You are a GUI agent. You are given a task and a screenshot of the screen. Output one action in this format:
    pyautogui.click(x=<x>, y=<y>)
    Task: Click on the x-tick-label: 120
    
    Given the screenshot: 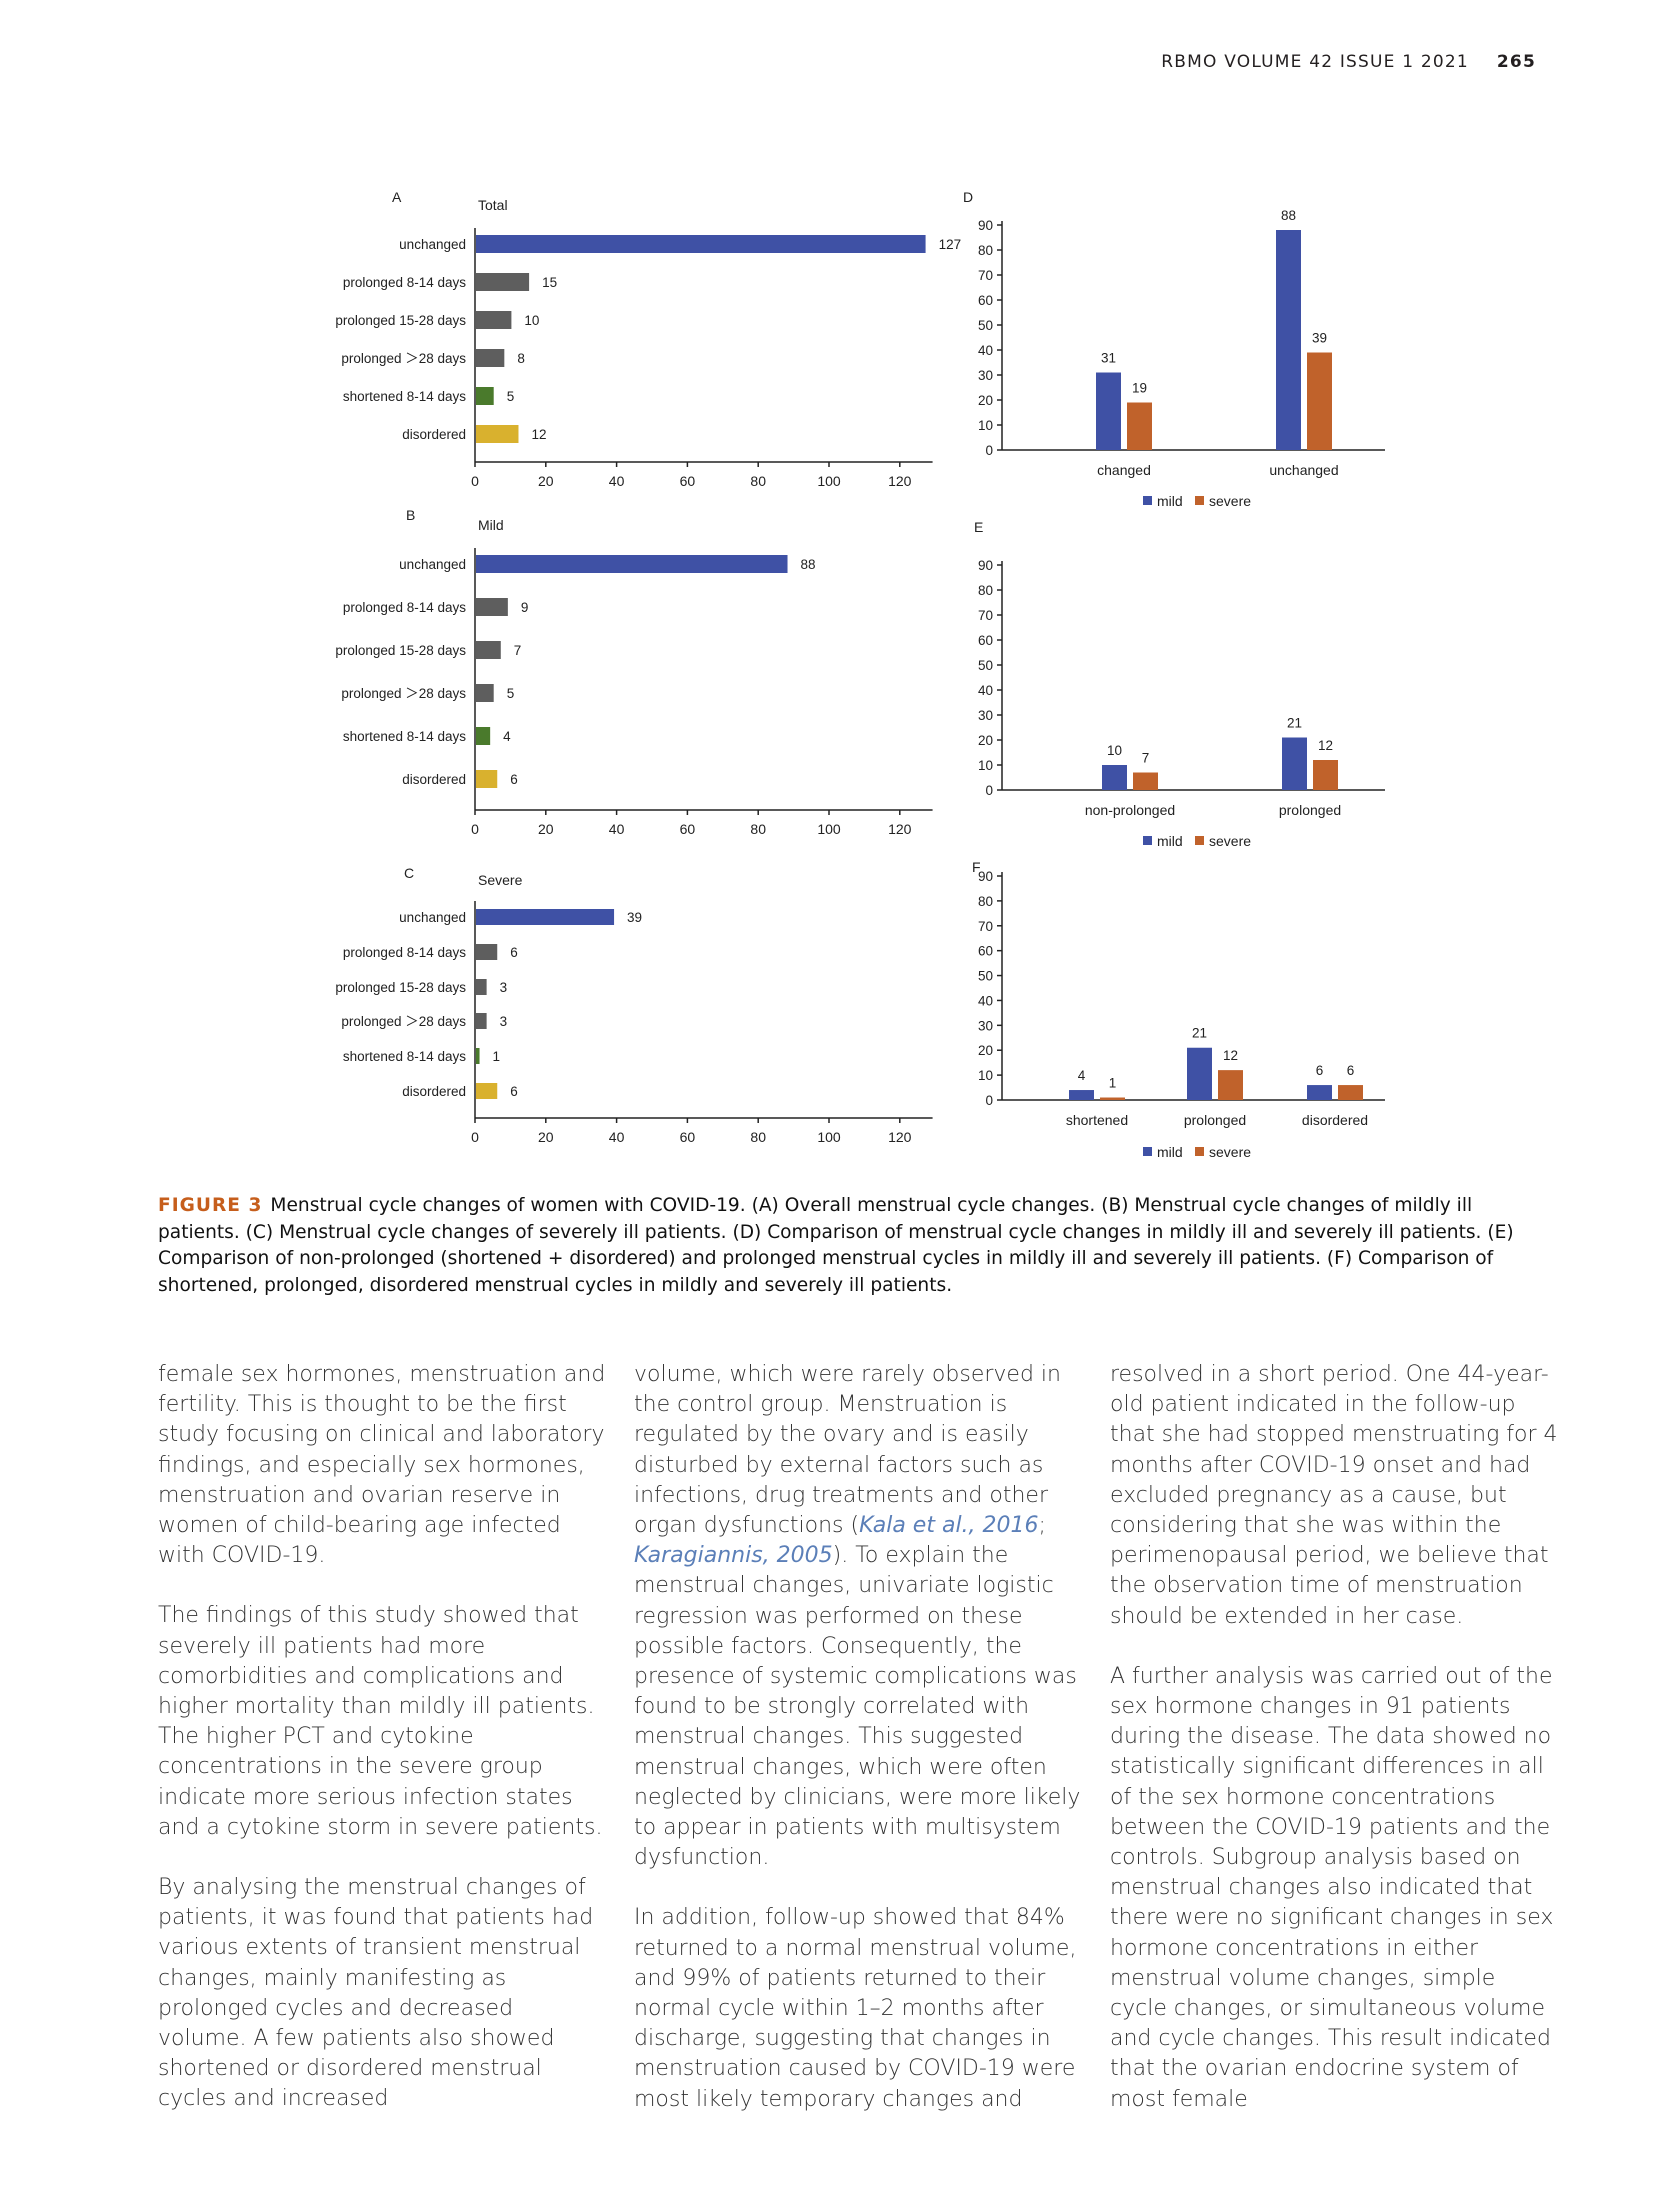 What is the action you would take?
    pyautogui.click(x=900, y=481)
    